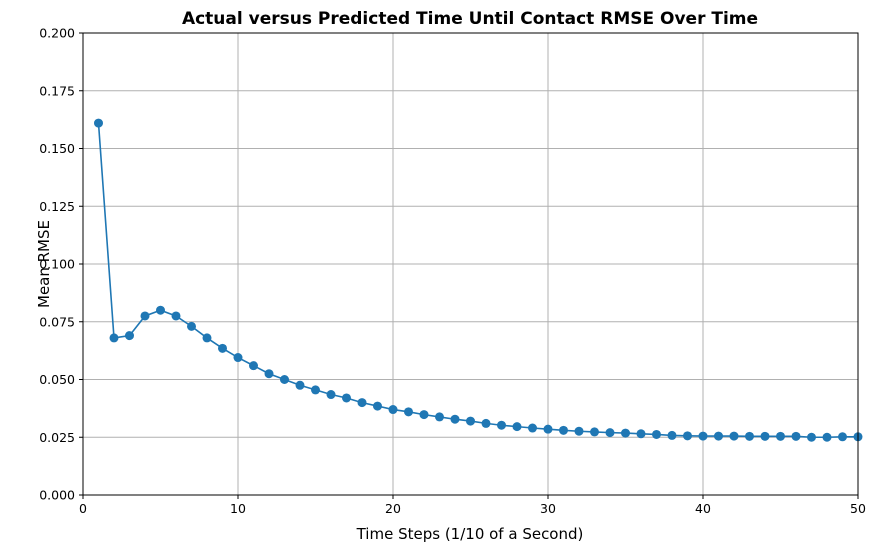 This screenshot has height=552, width=876. What do you see at coordinates (238, 508) in the screenshot?
I see `x-tick-label: 10` at bounding box center [238, 508].